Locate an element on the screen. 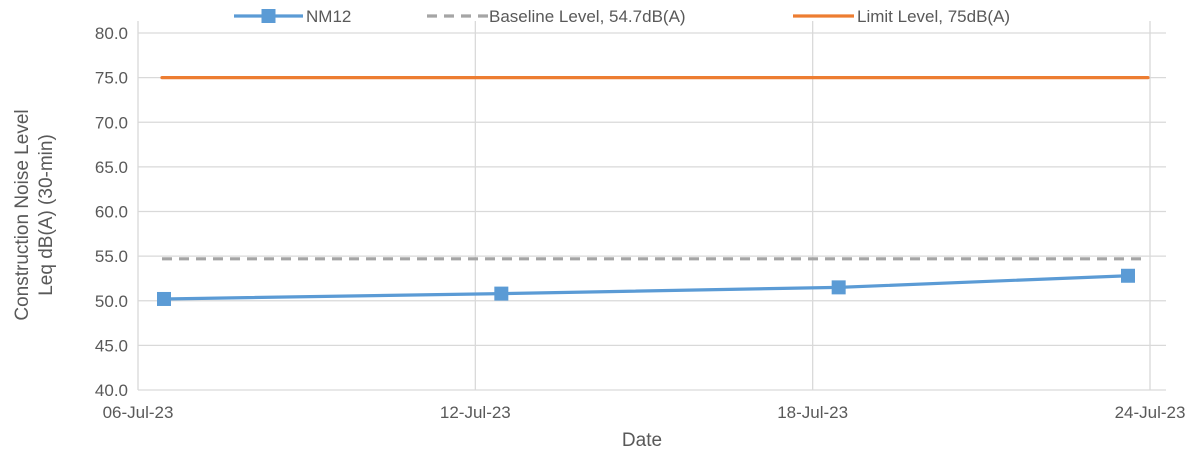 The width and height of the screenshot is (1198, 456). y-axis-ticks: 40.0 45.0 50.0 55.0 60.0 65.0 70.0 75.0 80.0 is located at coordinates (111, 212).